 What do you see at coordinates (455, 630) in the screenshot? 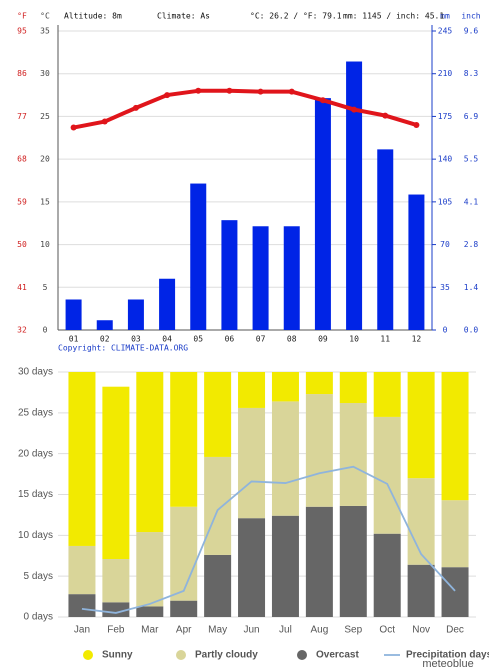
I see `x-tick-label: Dec` at bounding box center [455, 630].